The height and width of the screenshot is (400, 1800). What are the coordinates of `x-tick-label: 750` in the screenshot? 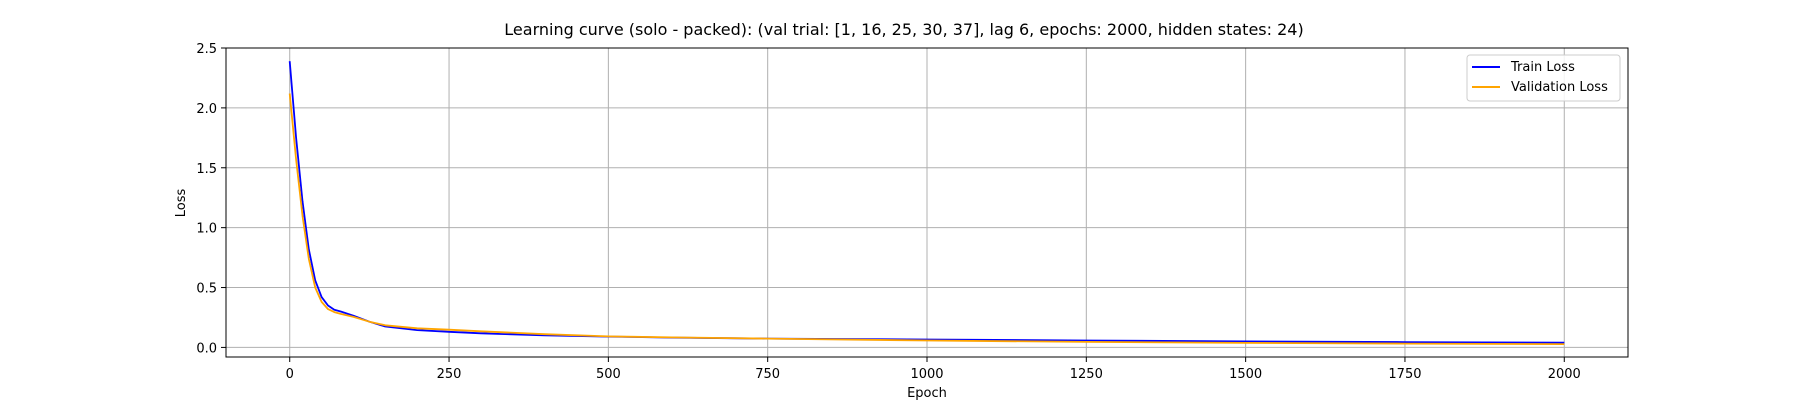 It's located at (767, 374).